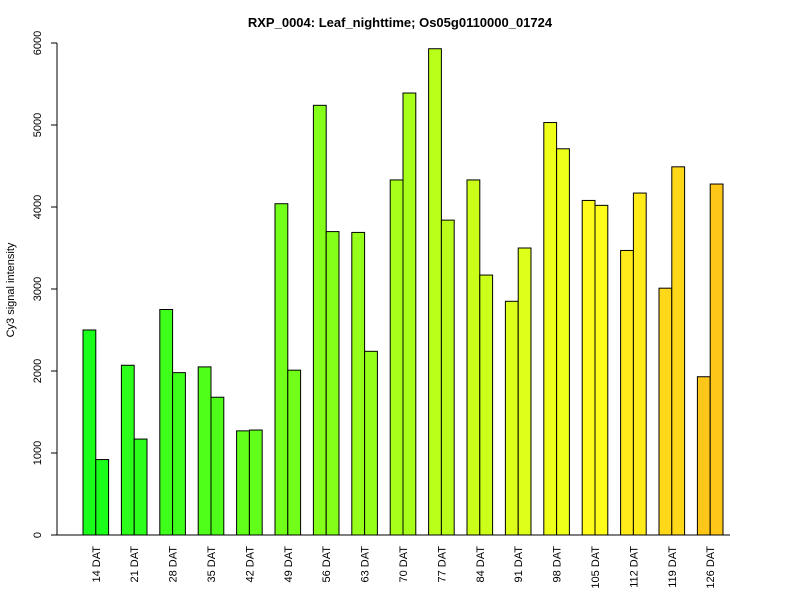  Describe the element at coordinates (673, 567) in the screenshot. I see `x-tick-label: 119 DAT` at that location.